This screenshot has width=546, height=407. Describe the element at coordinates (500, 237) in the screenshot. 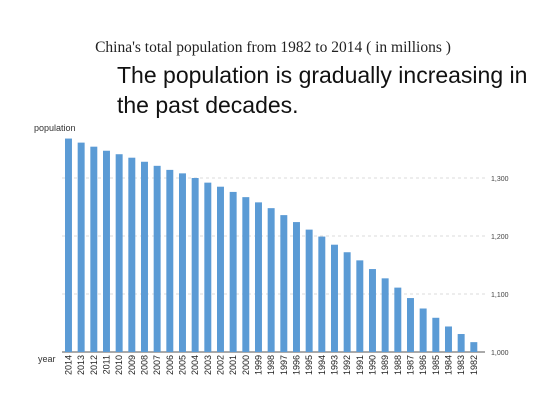

I see `y-tick-label: 1,200` at that location.